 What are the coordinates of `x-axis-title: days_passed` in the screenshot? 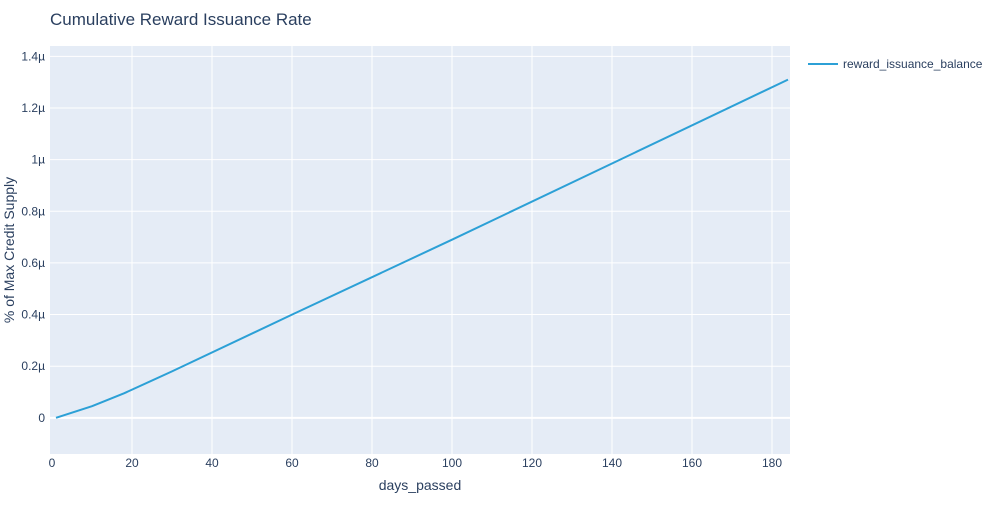 It's located at (420, 485).